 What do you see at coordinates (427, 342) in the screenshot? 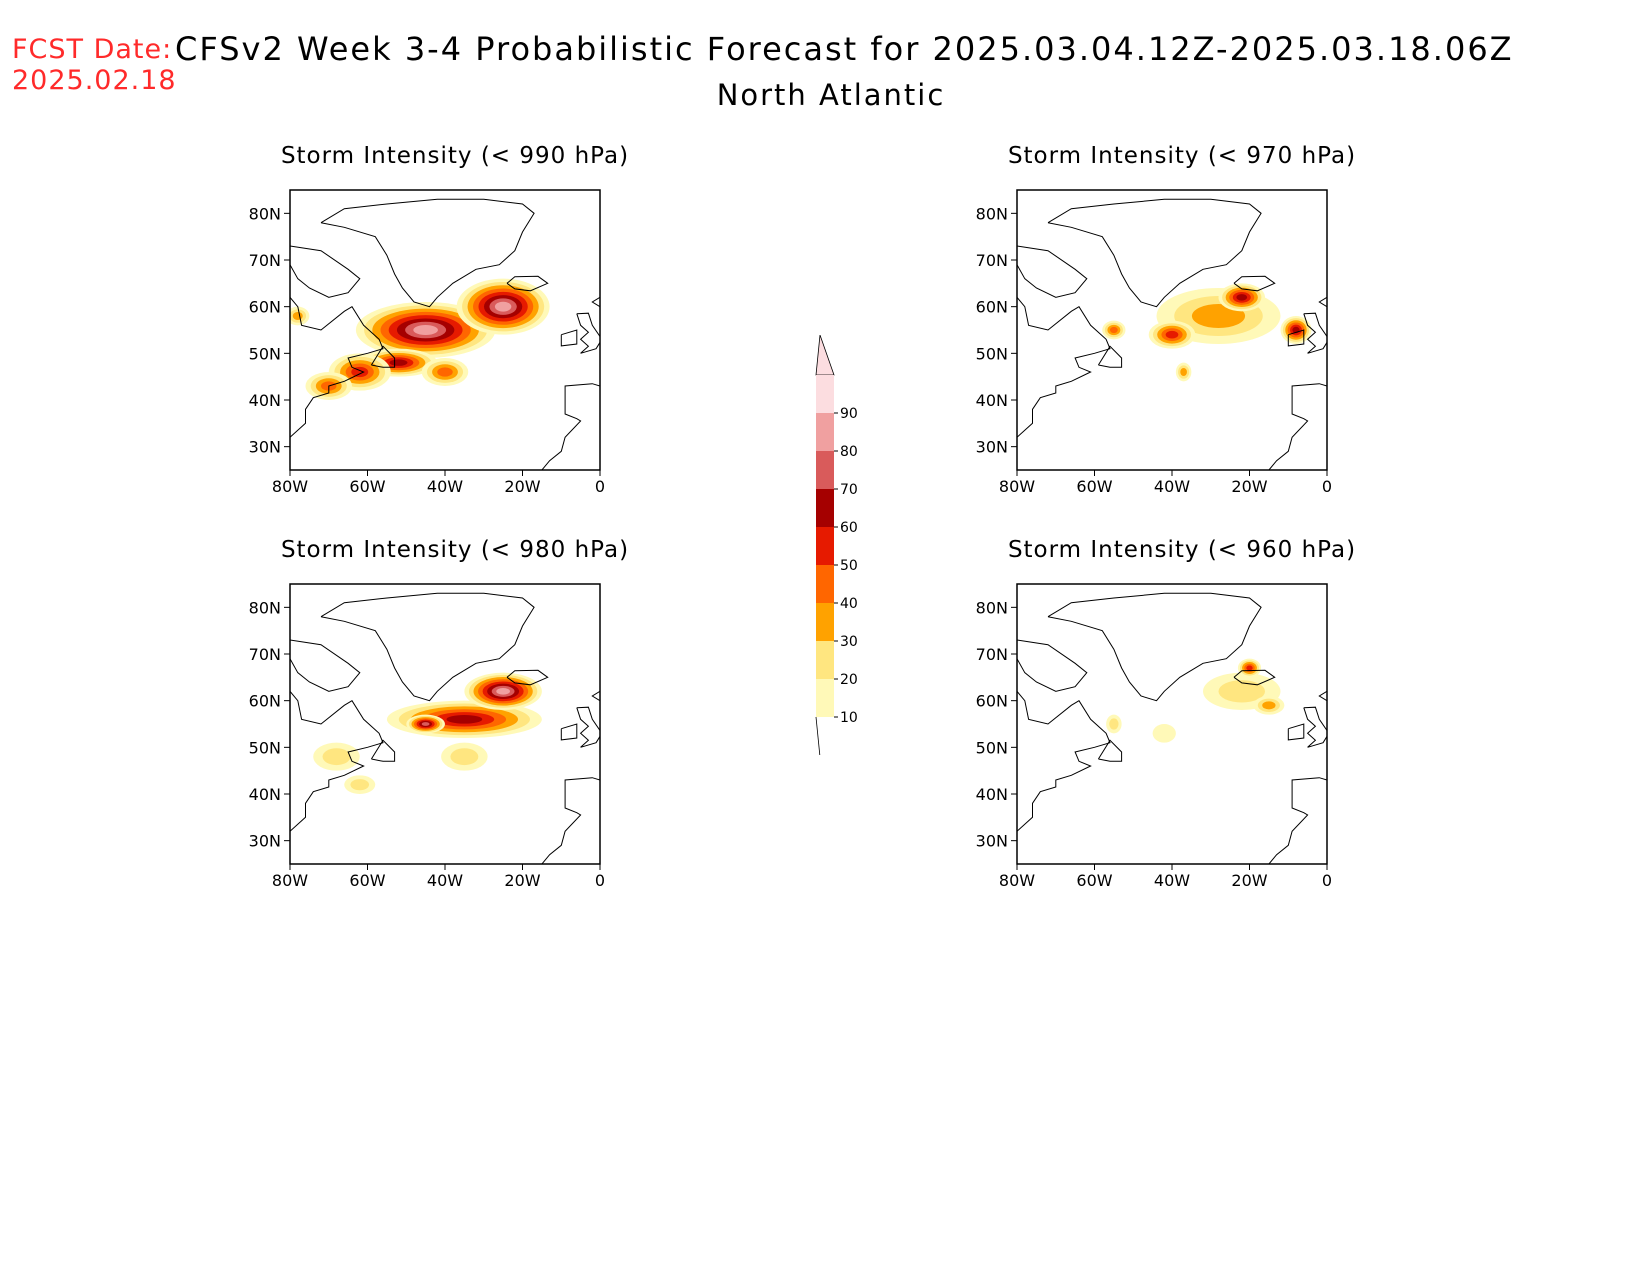
I see `map-990: 80N 70N 60N 50N 40N 30N 80W 60W 40W 20W 0` at bounding box center [427, 342].